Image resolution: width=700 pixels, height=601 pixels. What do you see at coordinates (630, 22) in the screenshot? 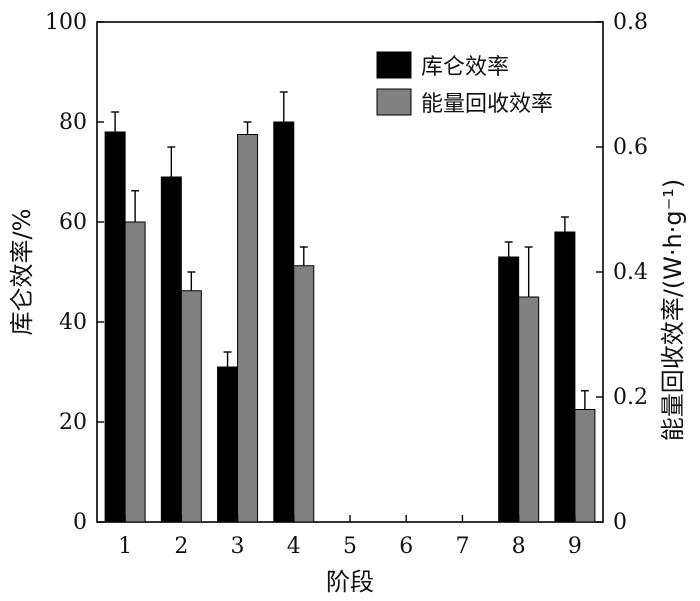
I see `y-right-tick-label: 0.8` at bounding box center [630, 22].